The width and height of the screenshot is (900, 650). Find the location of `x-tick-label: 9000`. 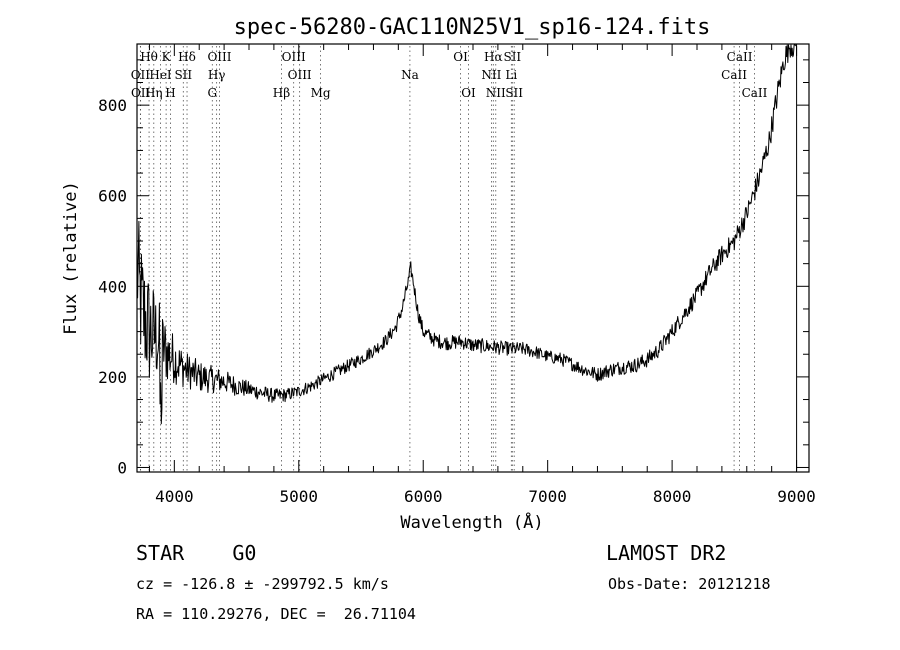

x-tick-label: 9000 is located at coordinates (796, 496).